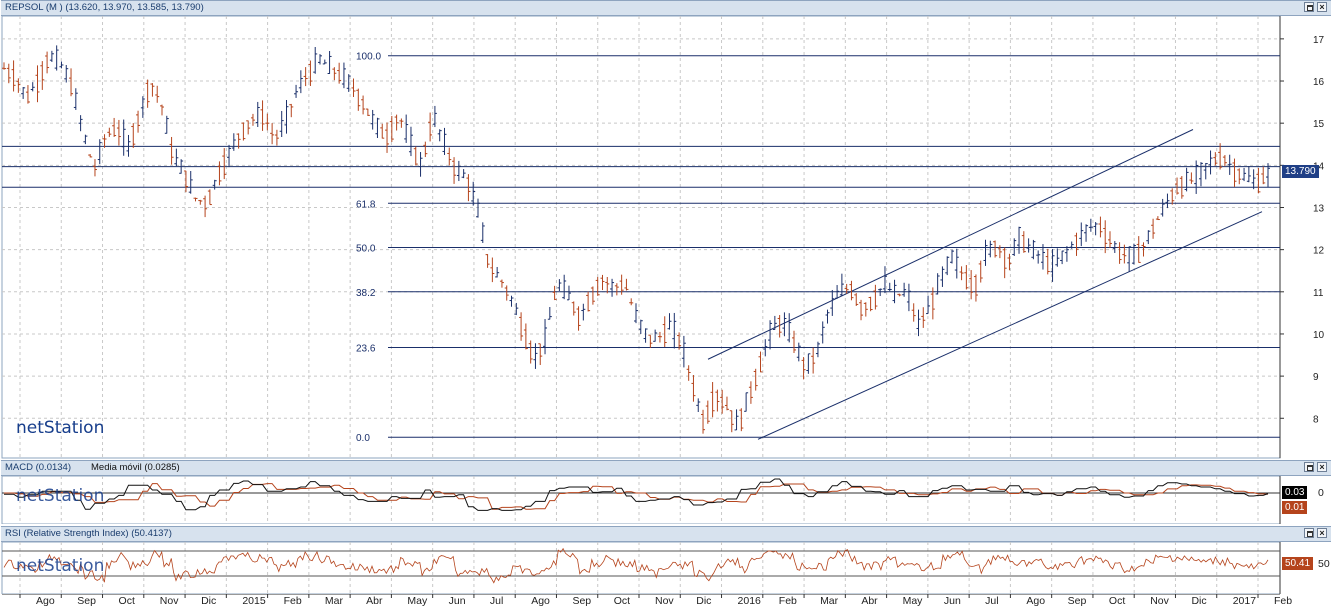 The image size is (1332, 610). I want to click on price-y-tick-label: 12, so click(1319, 251).